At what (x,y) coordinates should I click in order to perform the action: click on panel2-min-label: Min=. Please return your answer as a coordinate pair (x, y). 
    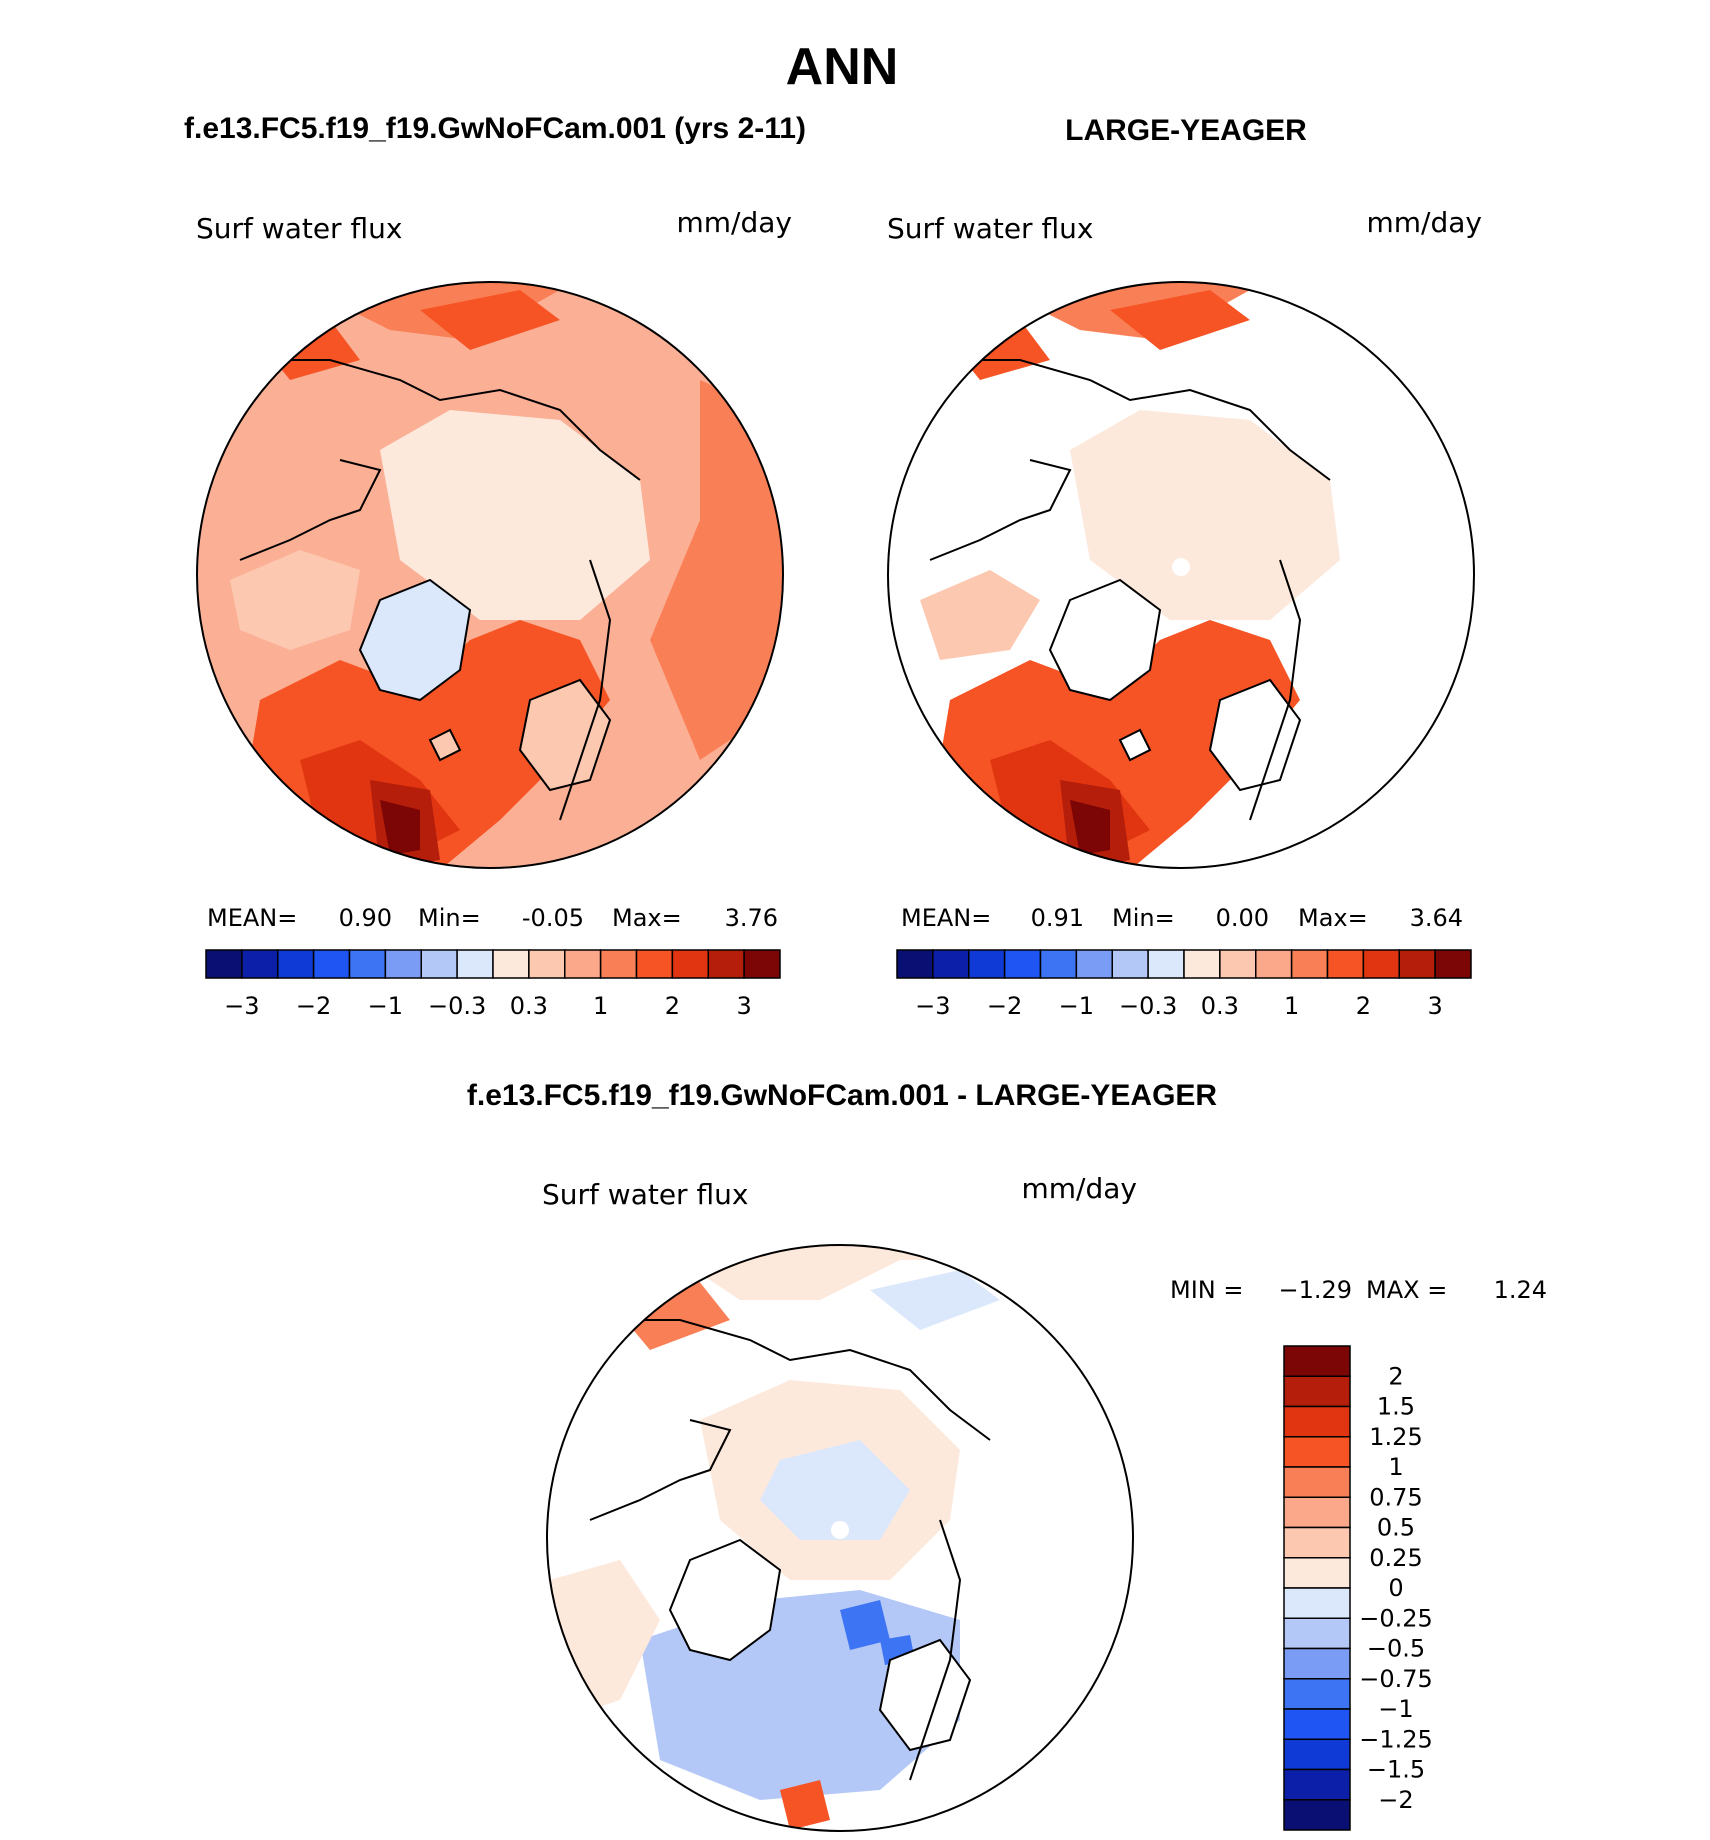
    Looking at the image, I should click on (1143, 918).